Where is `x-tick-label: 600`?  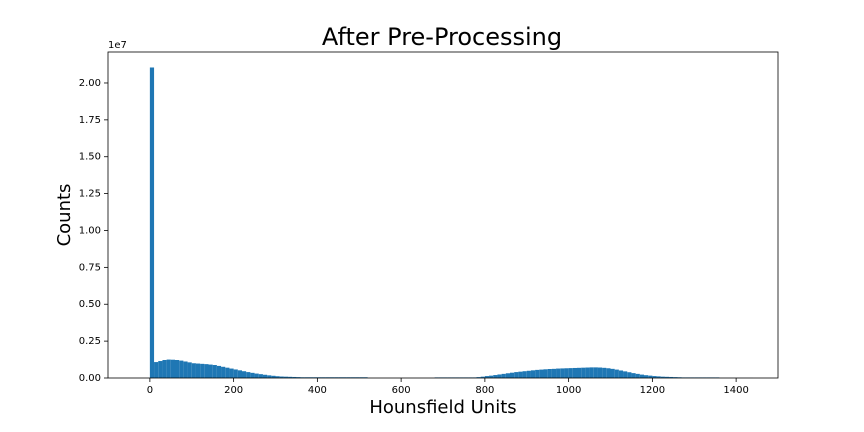
x-tick-label: 600 is located at coordinates (401, 390).